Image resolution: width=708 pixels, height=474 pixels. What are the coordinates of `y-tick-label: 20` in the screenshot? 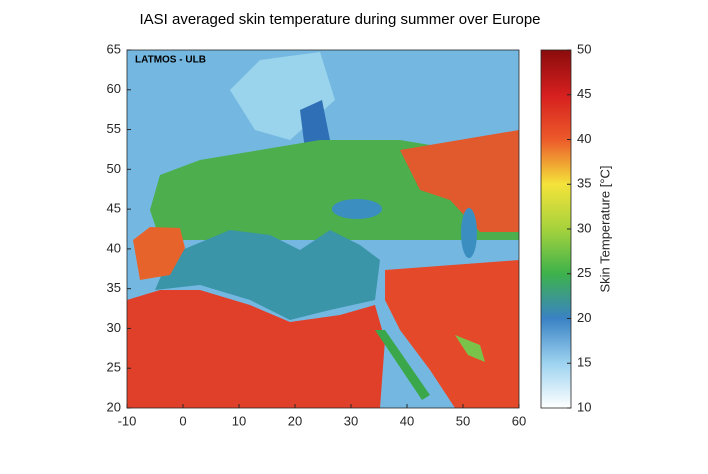 It's located at (114, 406).